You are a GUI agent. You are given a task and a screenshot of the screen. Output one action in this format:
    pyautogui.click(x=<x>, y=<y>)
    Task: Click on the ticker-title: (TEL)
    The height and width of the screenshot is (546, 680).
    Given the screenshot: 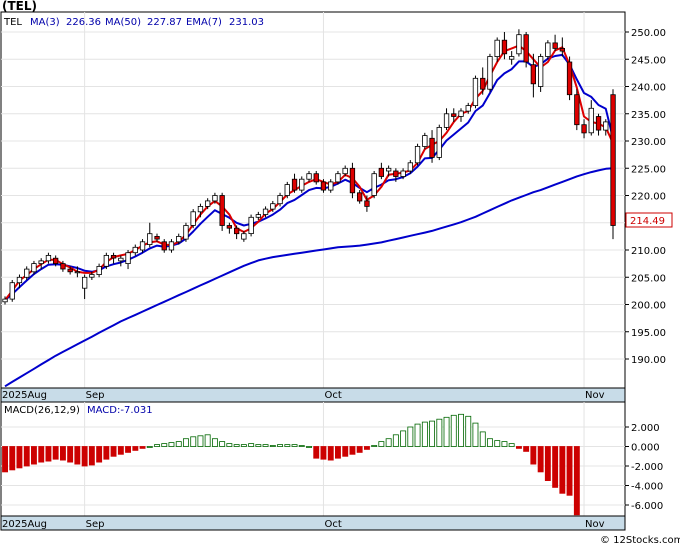 What is the action you would take?
    pyautogui.click(x=19, y=6)
    